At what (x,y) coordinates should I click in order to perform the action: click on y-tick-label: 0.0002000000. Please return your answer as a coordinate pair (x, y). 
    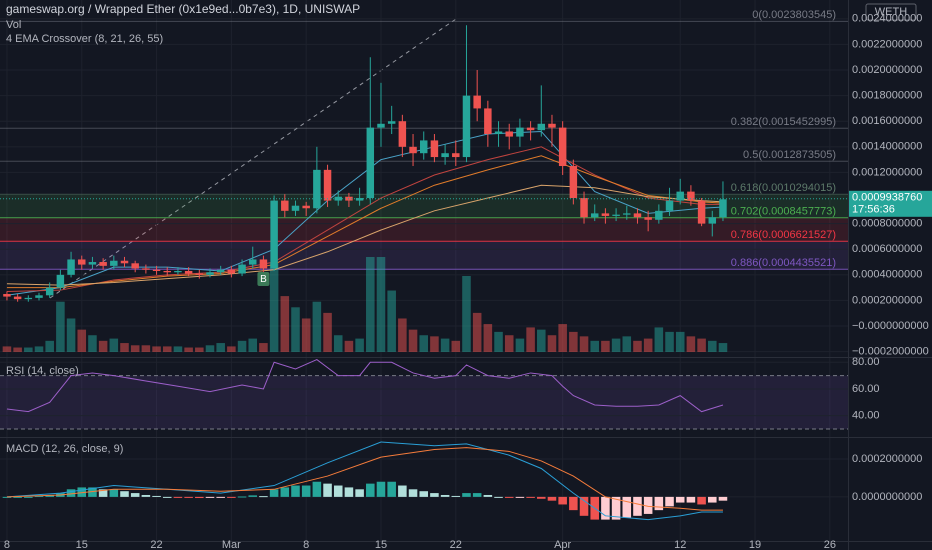
    Looking at the image, I should click on (887, 459).